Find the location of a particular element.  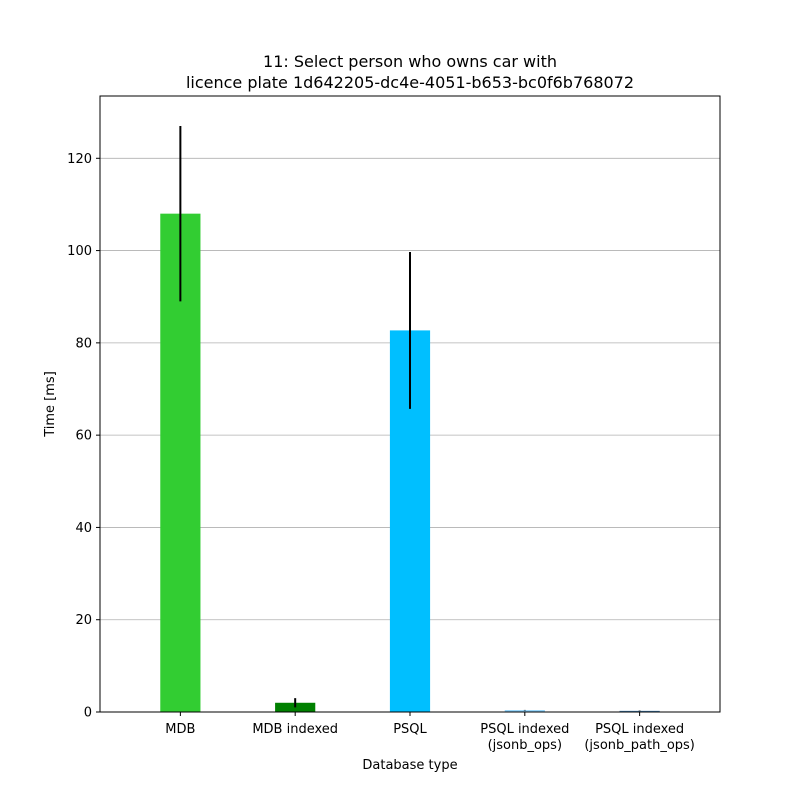

y-tick-label: 40 is located at coordinates (83, 528).